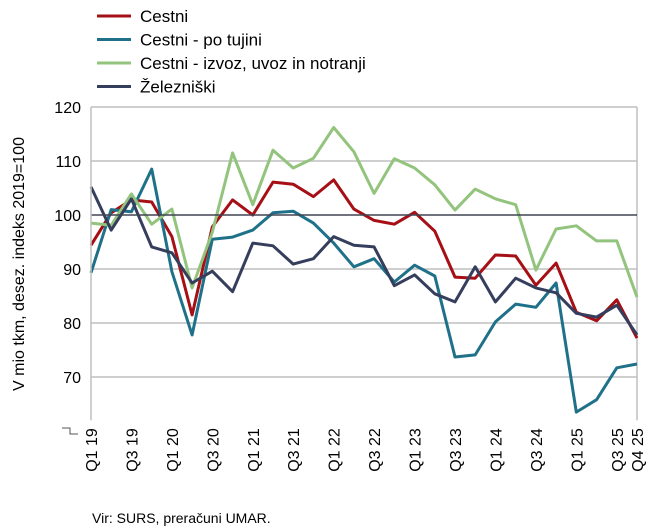  I want to click on y-tick-label: 70, so click(72, 378).